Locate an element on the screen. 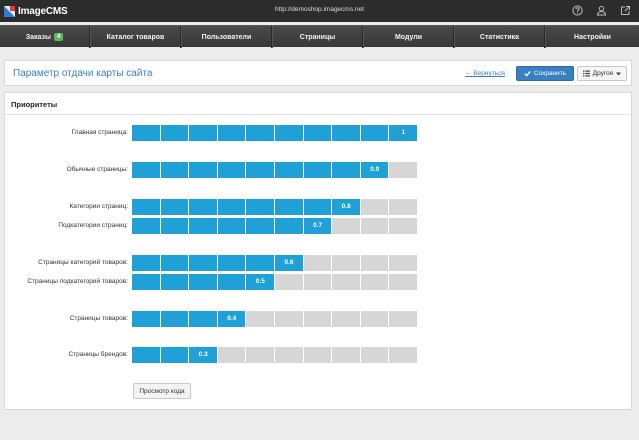 Image resolution: width=639 pixels, height=440 pixels. priority-slider: 0.5 is located at coordinates (275, 282).